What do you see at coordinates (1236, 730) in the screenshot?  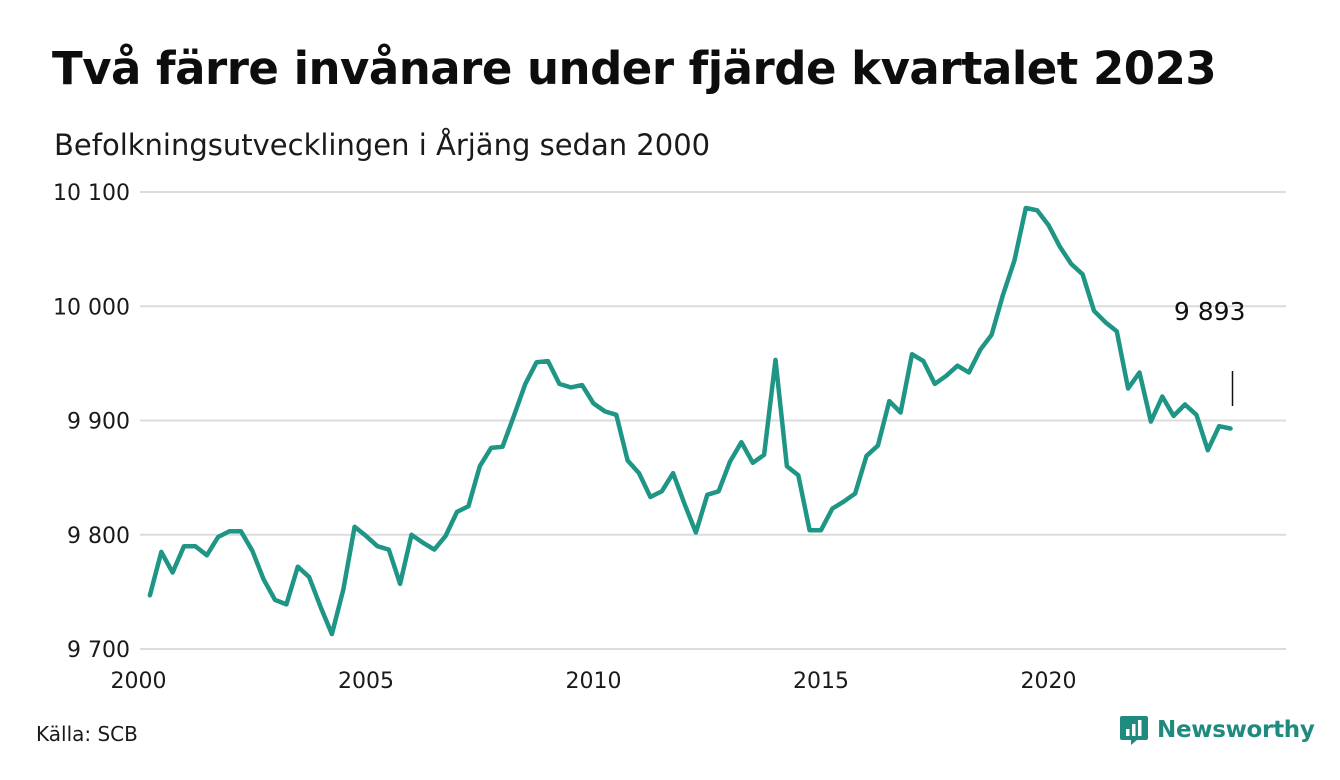 I see `brand-name: Newsworthy` at bounding box center [1236, 730].